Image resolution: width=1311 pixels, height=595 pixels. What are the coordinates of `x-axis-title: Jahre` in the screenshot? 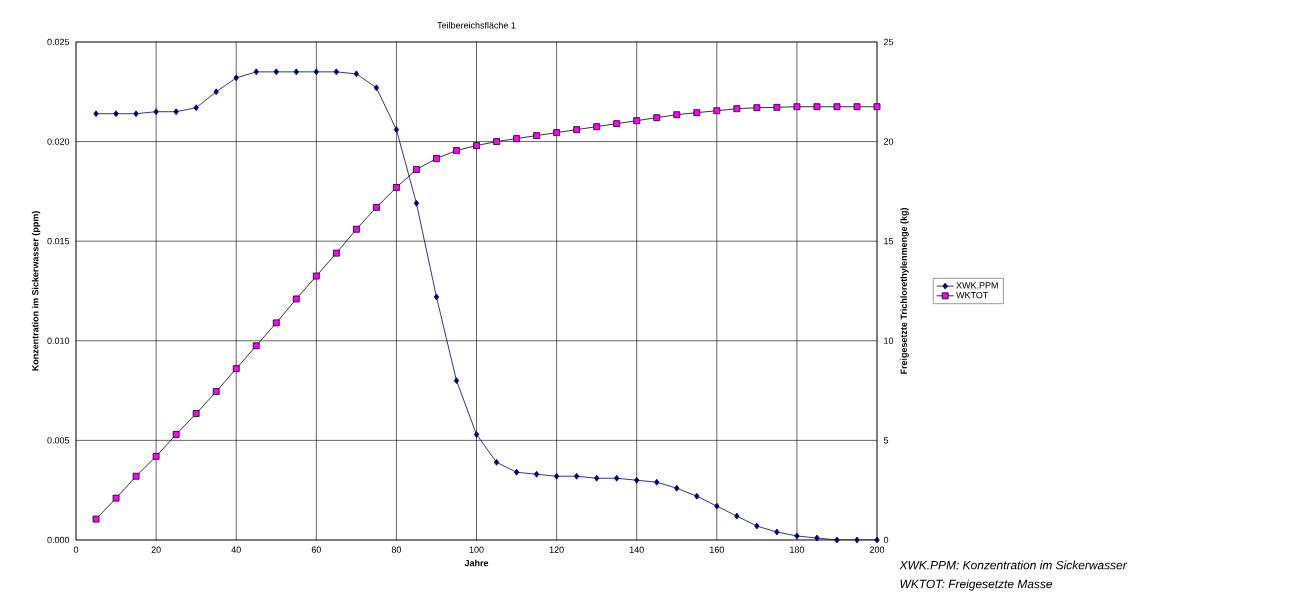 It's located at (476, 563).